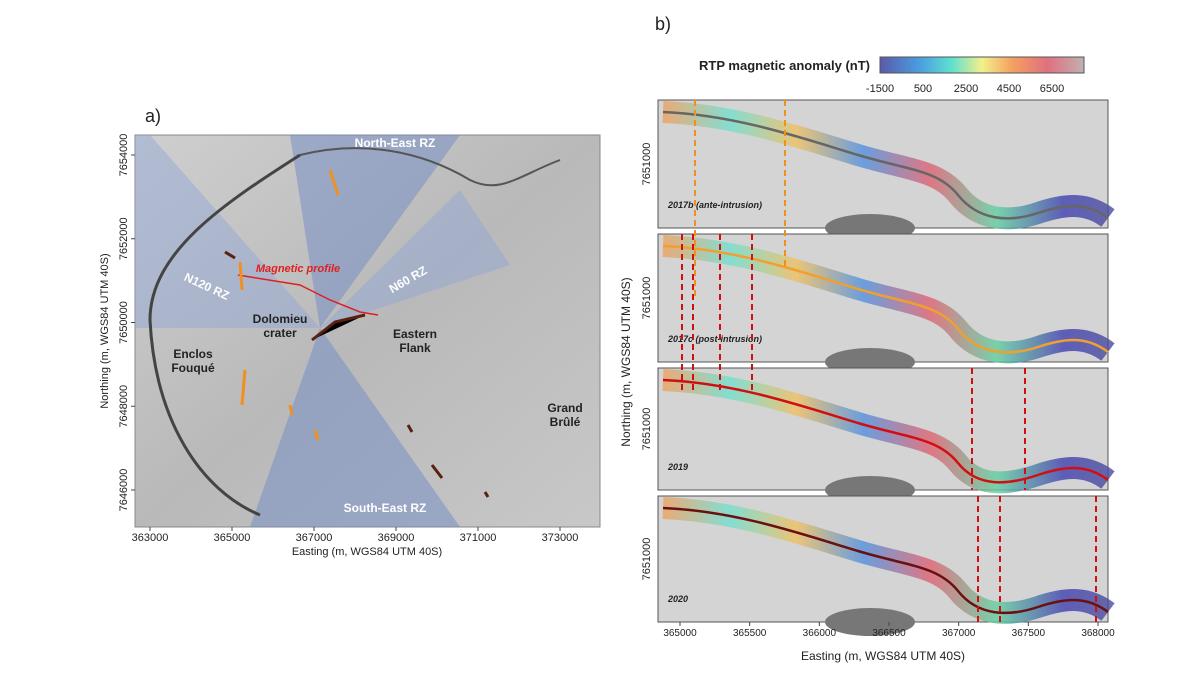 The height and width of the screenshot is (680, 1200). Describe the element at coordinates (153, 116) in the screenshot. I see `panel-letter: a)` at that location.